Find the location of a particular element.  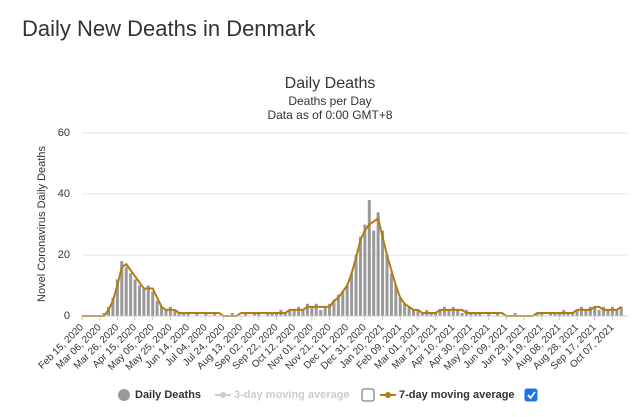

legend-label: 3-day moving average is located at coordinates (292, 395).